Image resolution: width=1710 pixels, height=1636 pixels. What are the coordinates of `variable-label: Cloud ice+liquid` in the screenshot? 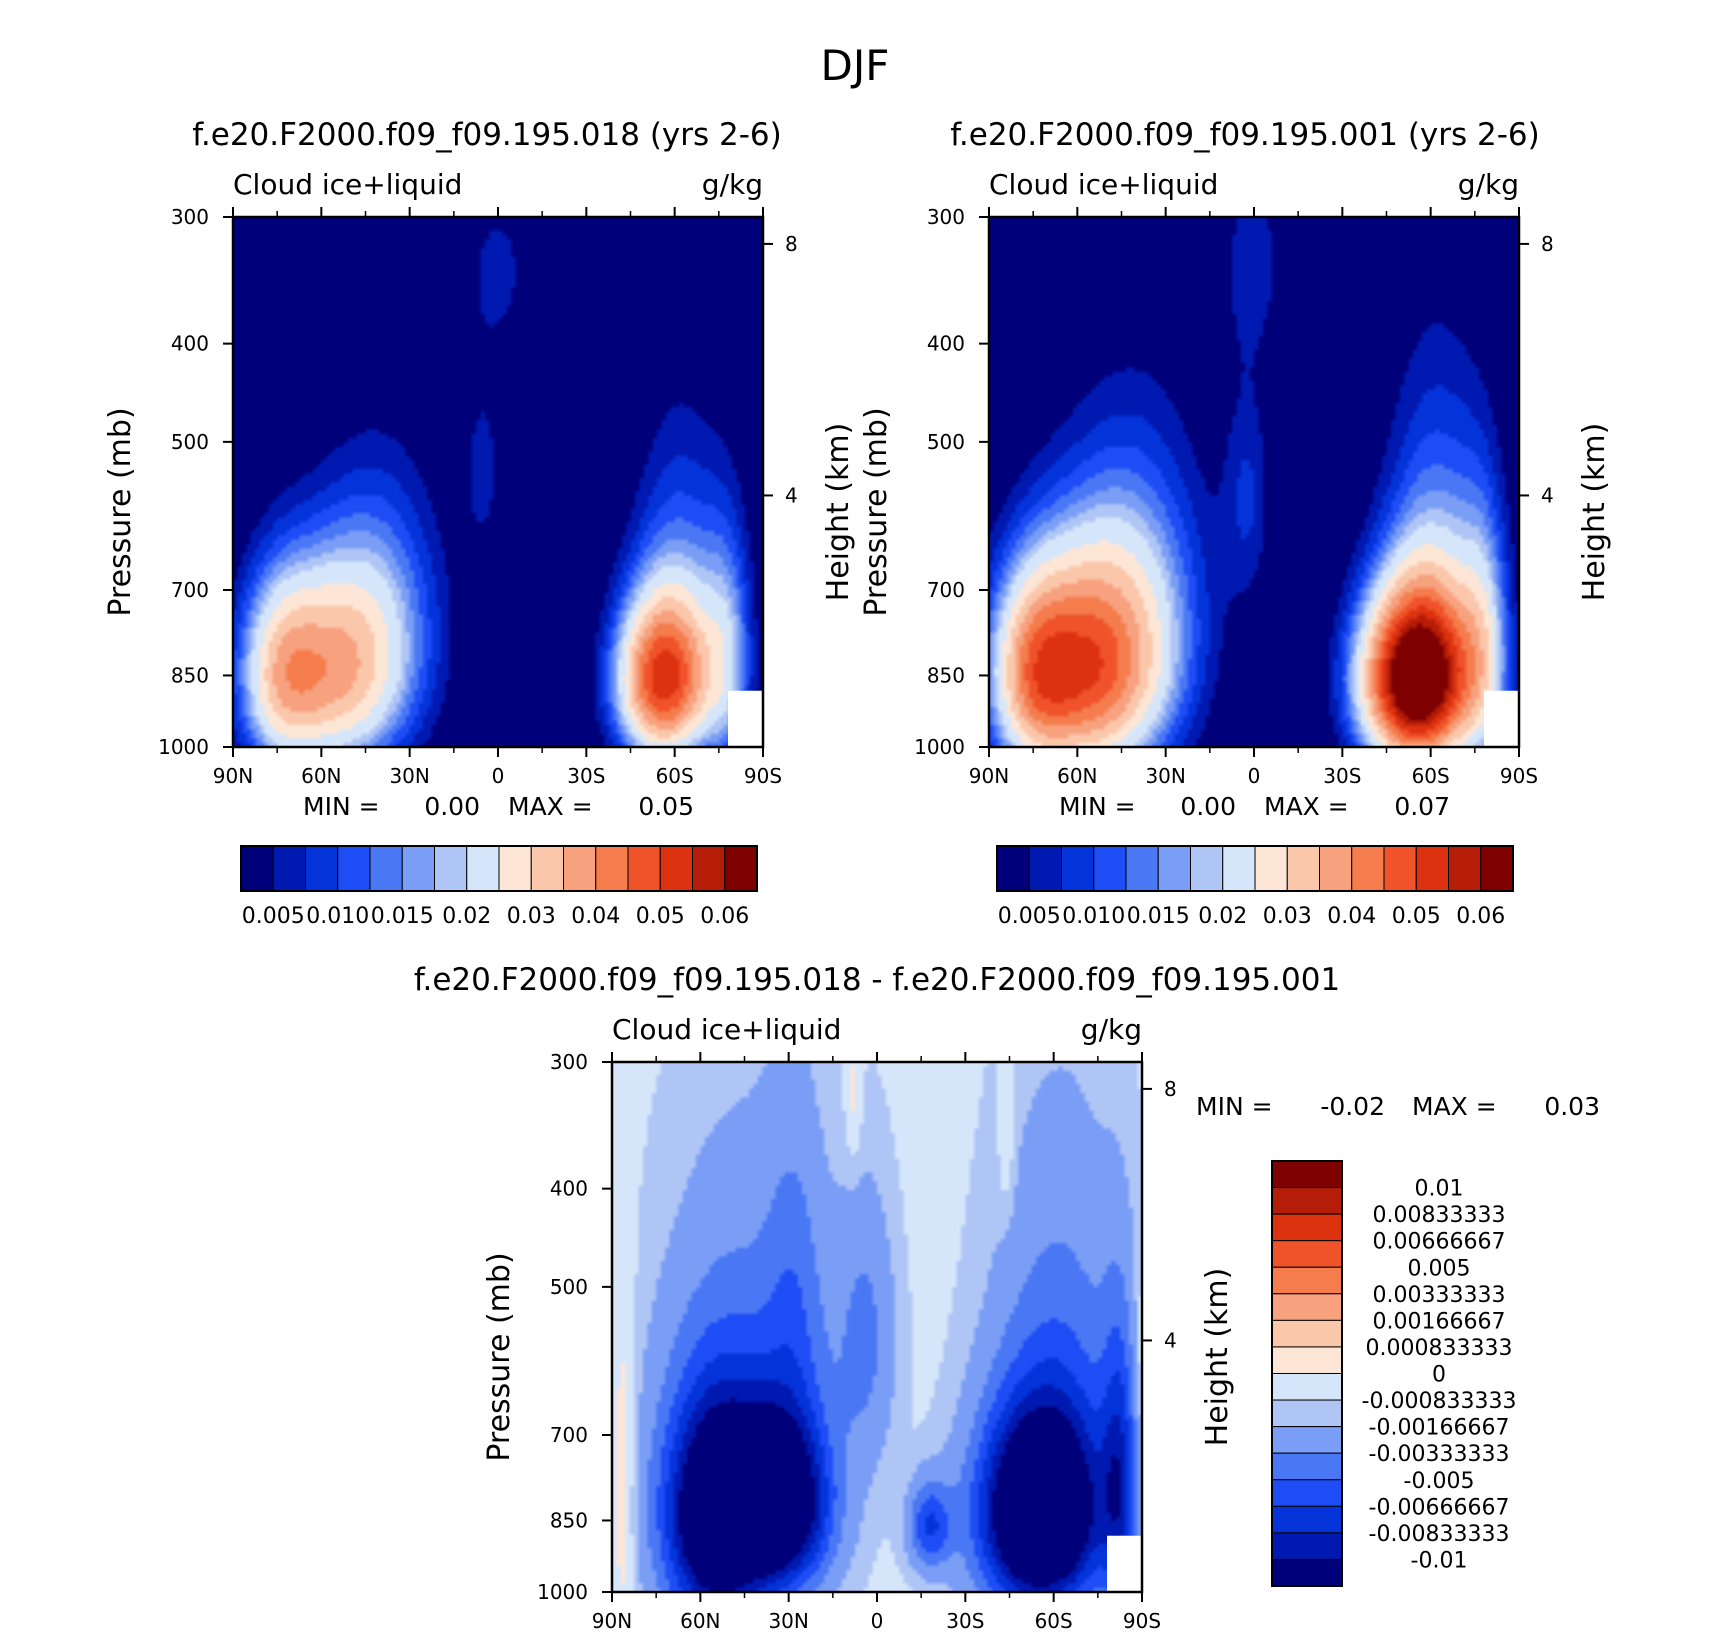 It's located at (1103, 184).